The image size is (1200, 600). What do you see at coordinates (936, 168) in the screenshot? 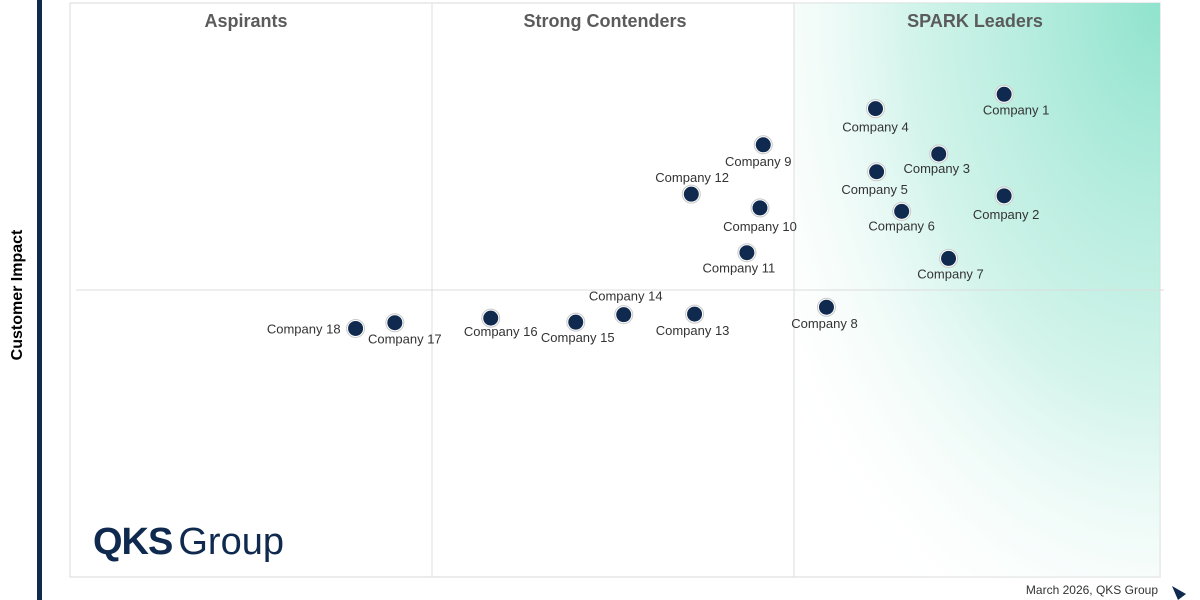
I see `data-point-label: Company 3` at bounding box center [936, 168].